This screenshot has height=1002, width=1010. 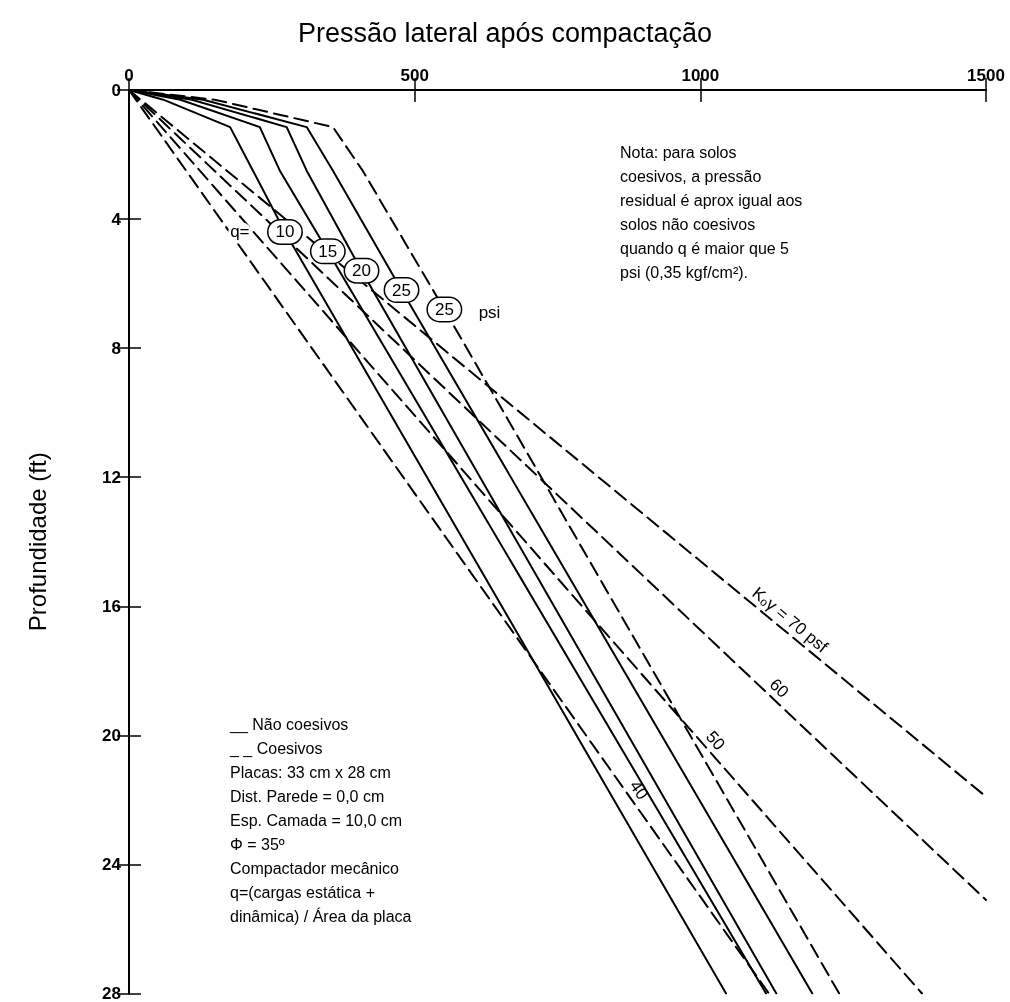 I want to click on x-tick-label: 1000, so click(x=700, y=75).